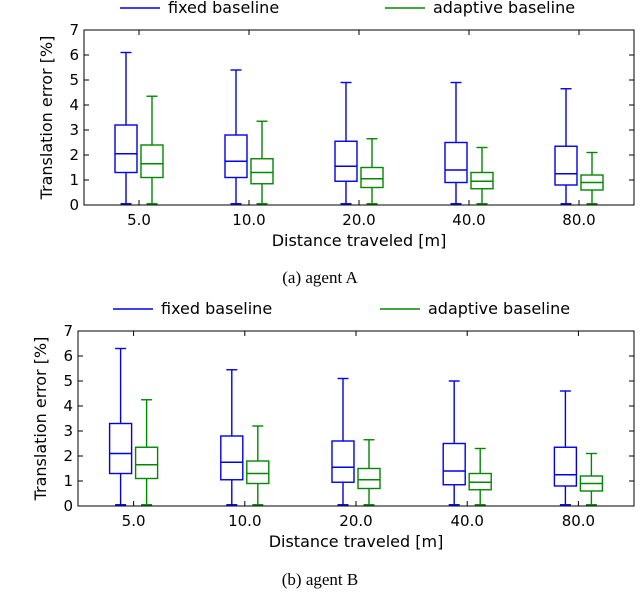 This screenshot has width=640, height=614. What do you see at coordinates (320, 579) in the screenshot?
I see `figure-caption: (b) agent B` at bounding box center [320, 579].